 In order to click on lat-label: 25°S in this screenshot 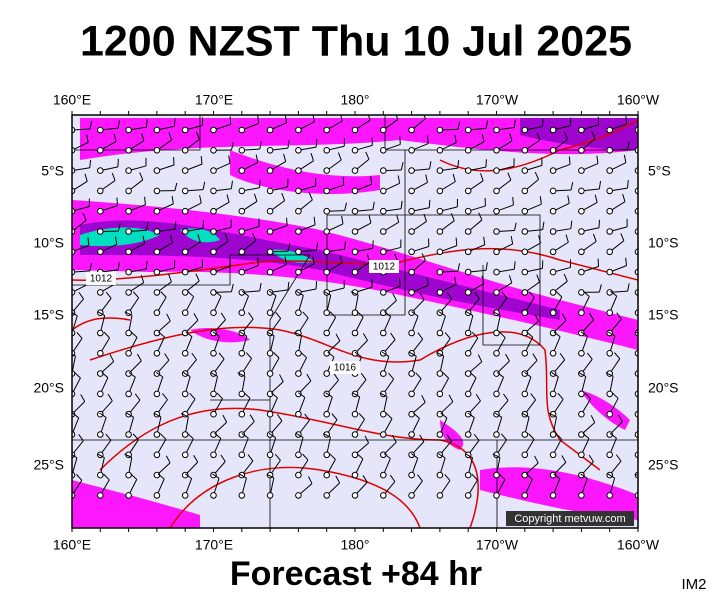, I will do `click(48, 465)`.